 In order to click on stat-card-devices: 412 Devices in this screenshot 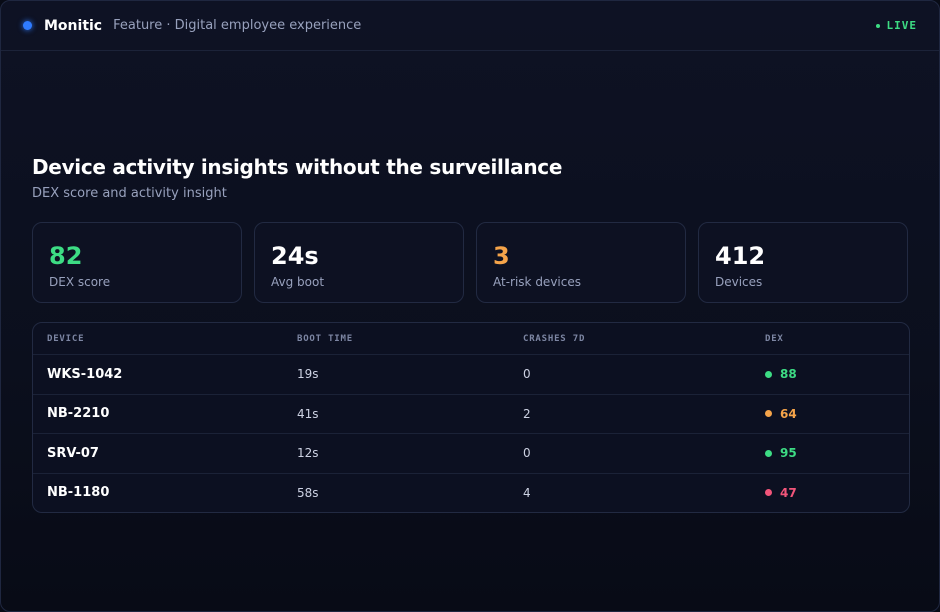, I will do `click(803, 262)`.